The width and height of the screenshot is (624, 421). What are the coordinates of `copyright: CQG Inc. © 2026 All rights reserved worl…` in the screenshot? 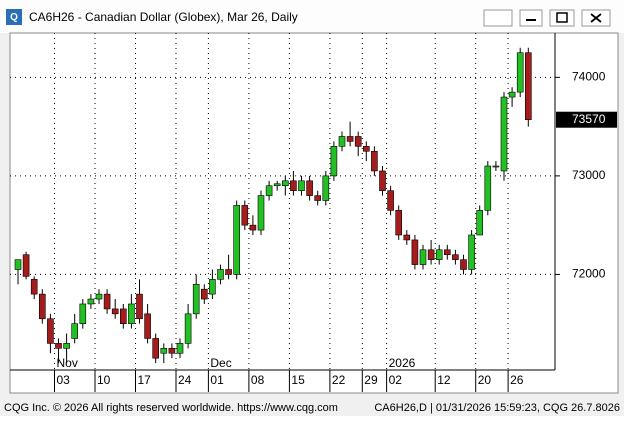 It's located at (171, 408).